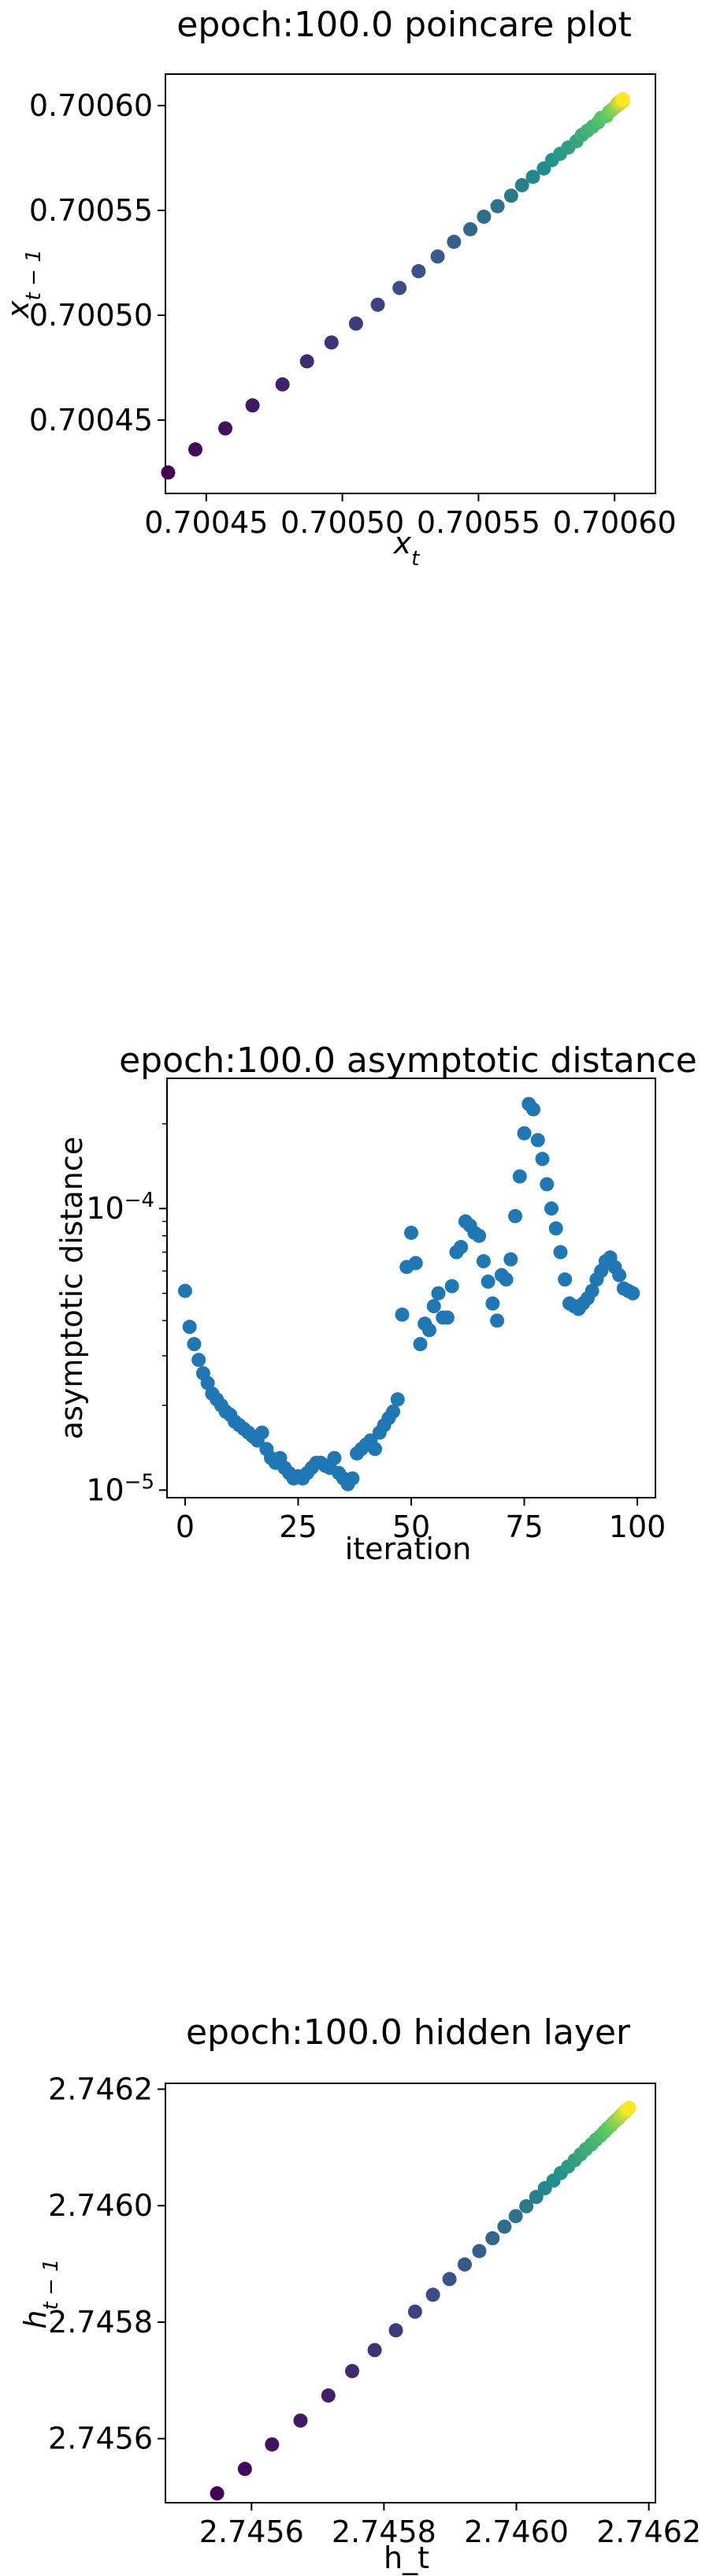  I want to click on asymptotic-x-axis-label: iteration, so click(408, 1549).